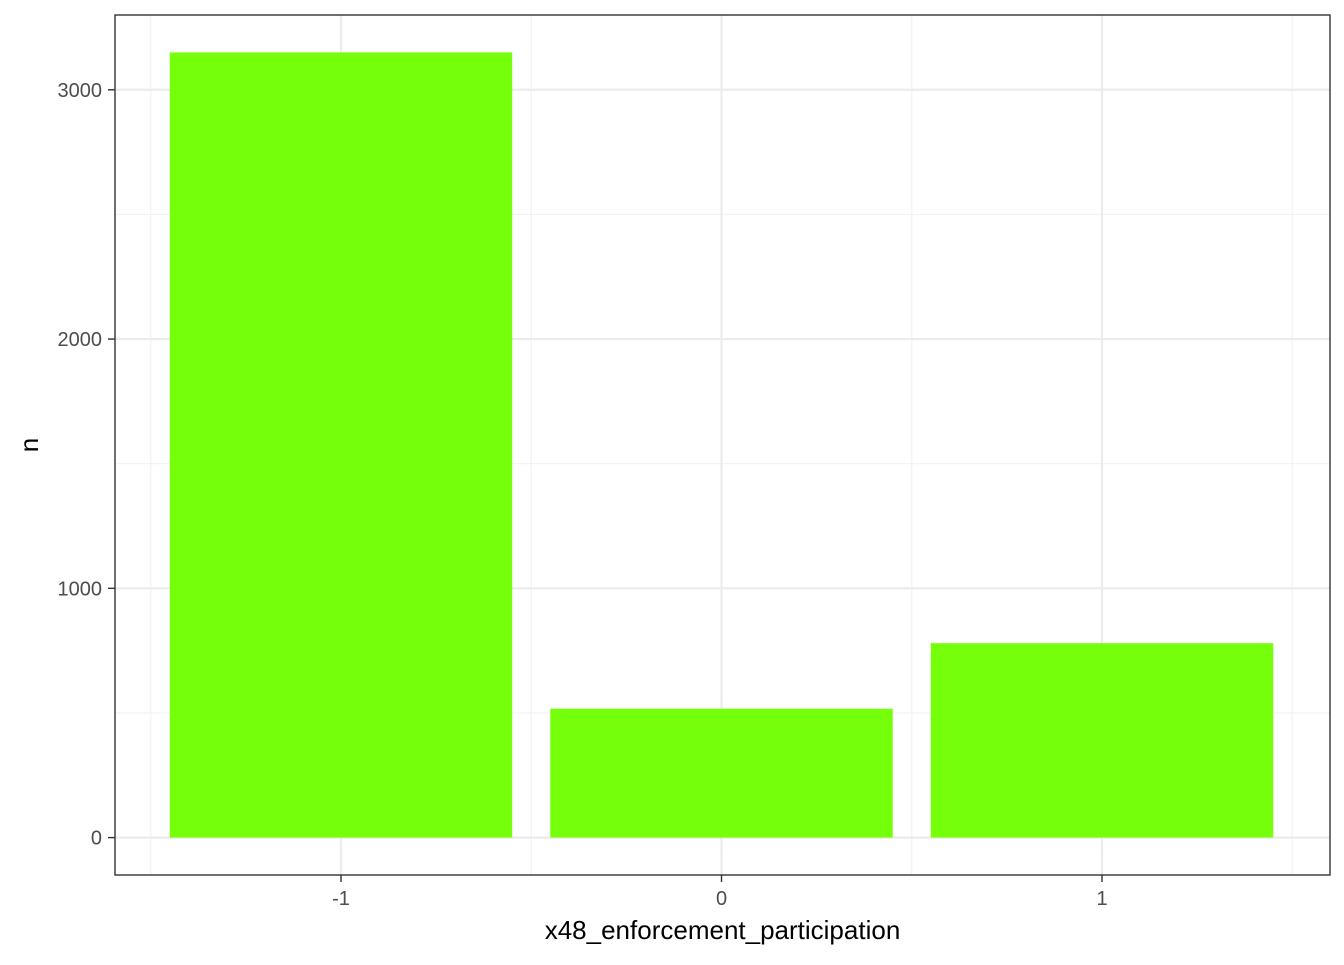 Image resolution: width=1344 pixels, height=965 pixels. Describe the element at coordinates (80, 91) in the screenshot. I see `y-tick-label: 3000` at that location.